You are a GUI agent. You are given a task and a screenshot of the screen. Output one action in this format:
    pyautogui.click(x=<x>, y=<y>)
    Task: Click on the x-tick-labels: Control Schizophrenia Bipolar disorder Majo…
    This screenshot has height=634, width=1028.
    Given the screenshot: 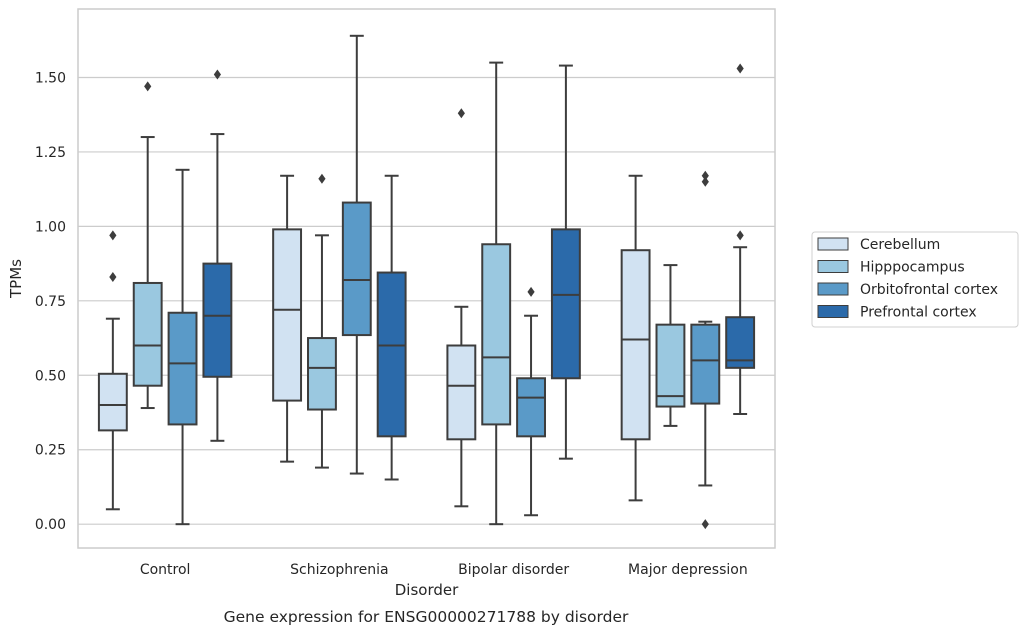 What is the action you would take?
    pyautogui.click(x=444, y=570)
    